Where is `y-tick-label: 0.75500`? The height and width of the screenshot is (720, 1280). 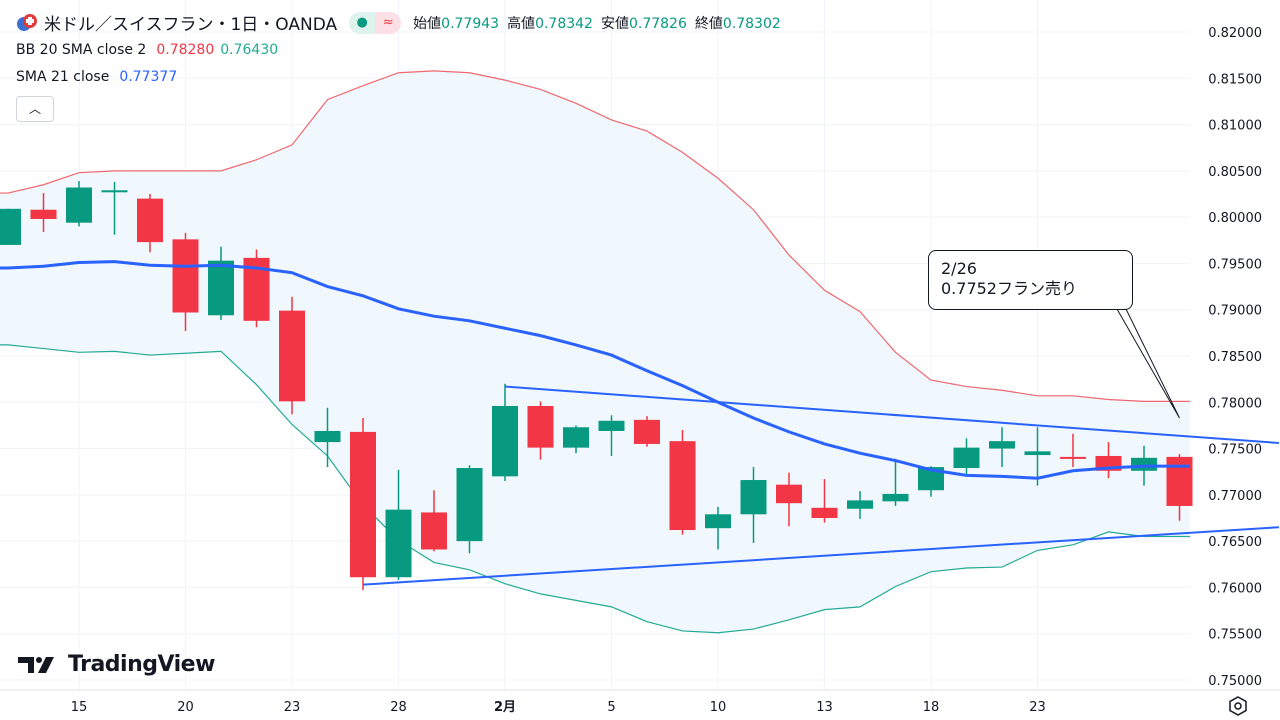
y-tick-label: 0.75500 is located at coordinates (1235, 635).